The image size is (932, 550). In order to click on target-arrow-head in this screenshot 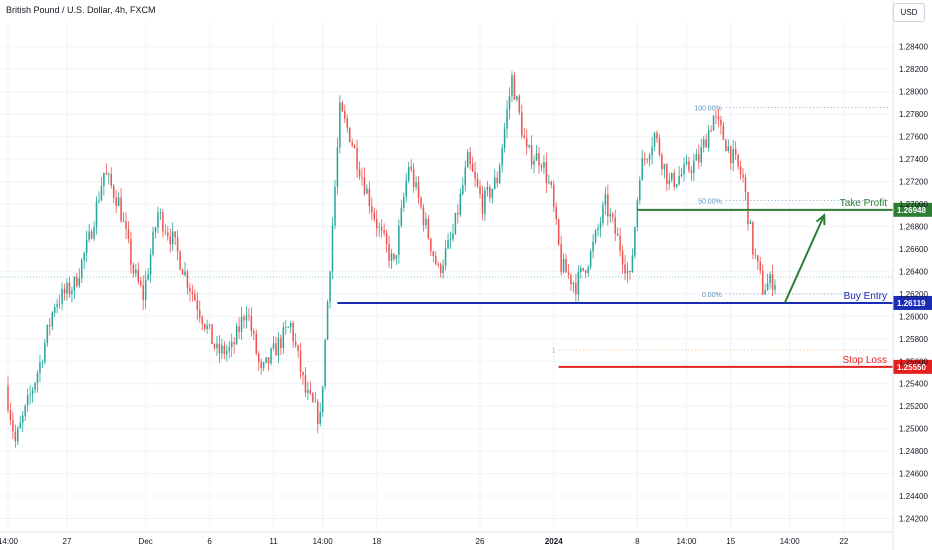, I will do `click(820, 219)`.